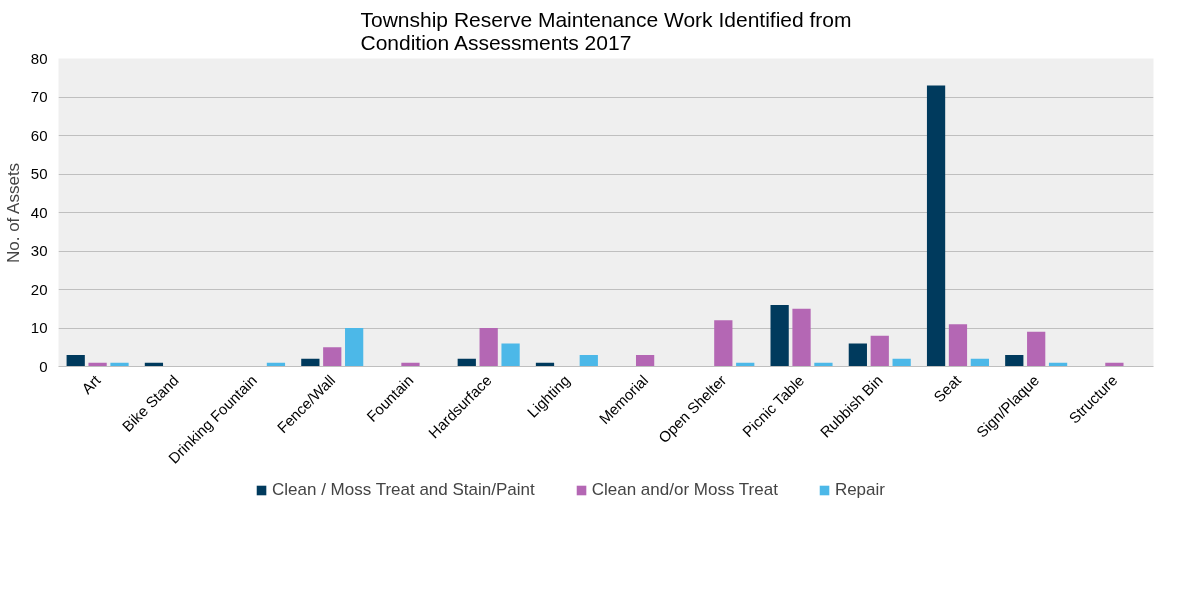  Describe the element at coordinates (39, 289) in the screenshot. I see `y-tick-label: 20` at that location.